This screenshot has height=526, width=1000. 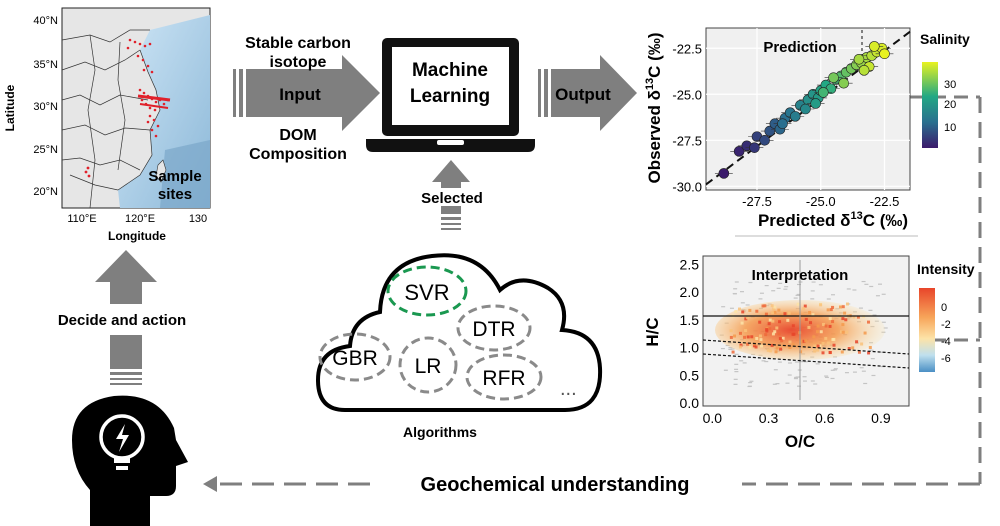 What do you see at coordinates (946, 359) in the screenshot?
I see `svg-text: -6` at bounding box center [946, 359].